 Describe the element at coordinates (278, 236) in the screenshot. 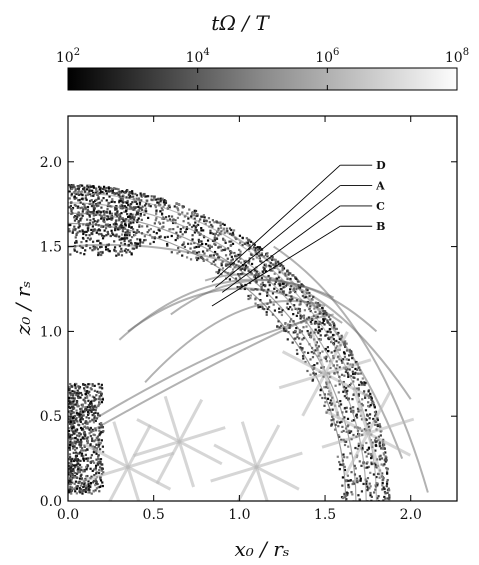

I see `annotation-leader` at that location.